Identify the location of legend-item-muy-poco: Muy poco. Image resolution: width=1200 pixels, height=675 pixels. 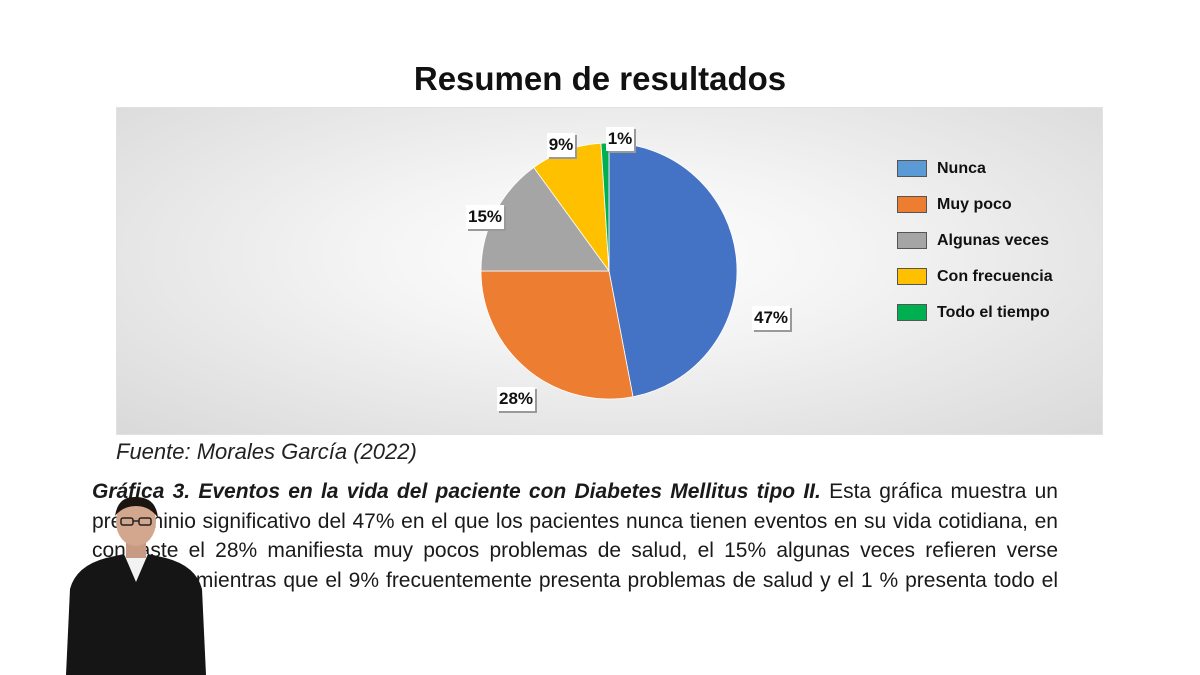
(997, 212).